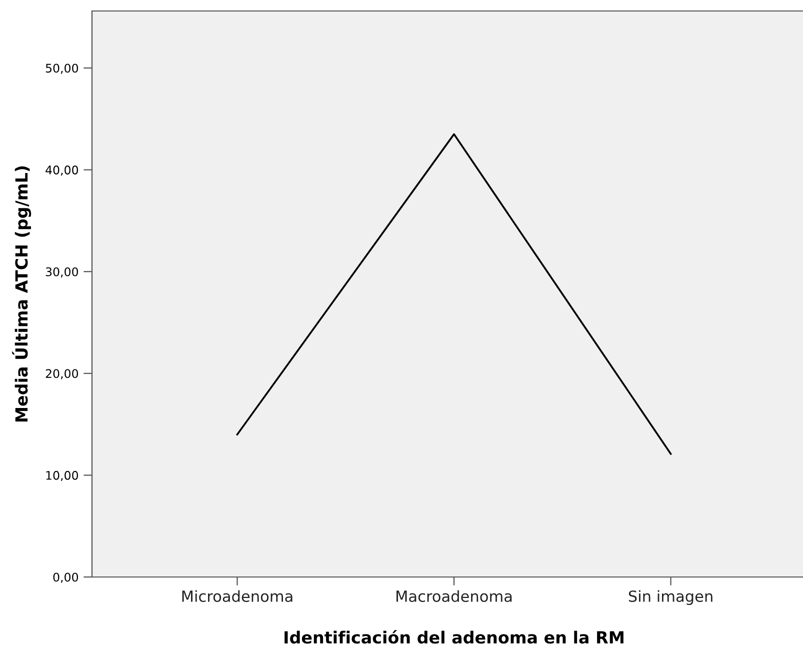  I want to click on x-tick-label: Macroadenoma, so click(454, 596).